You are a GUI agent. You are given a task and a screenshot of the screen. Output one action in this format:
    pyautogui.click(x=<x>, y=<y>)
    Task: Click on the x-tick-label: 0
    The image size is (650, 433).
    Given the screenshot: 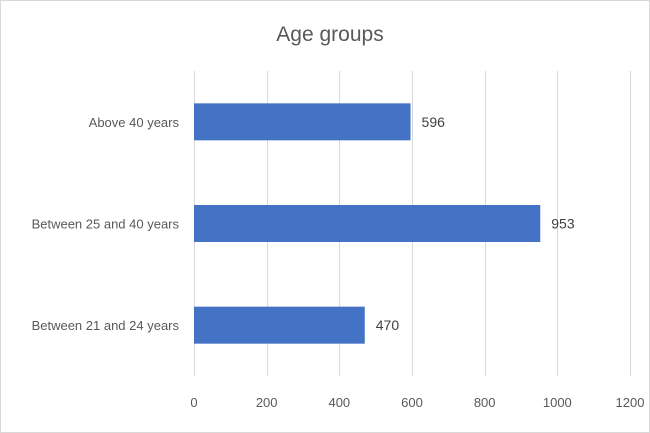 What is the action you would take?
    pyautogui.click(x=193, y=402)
    